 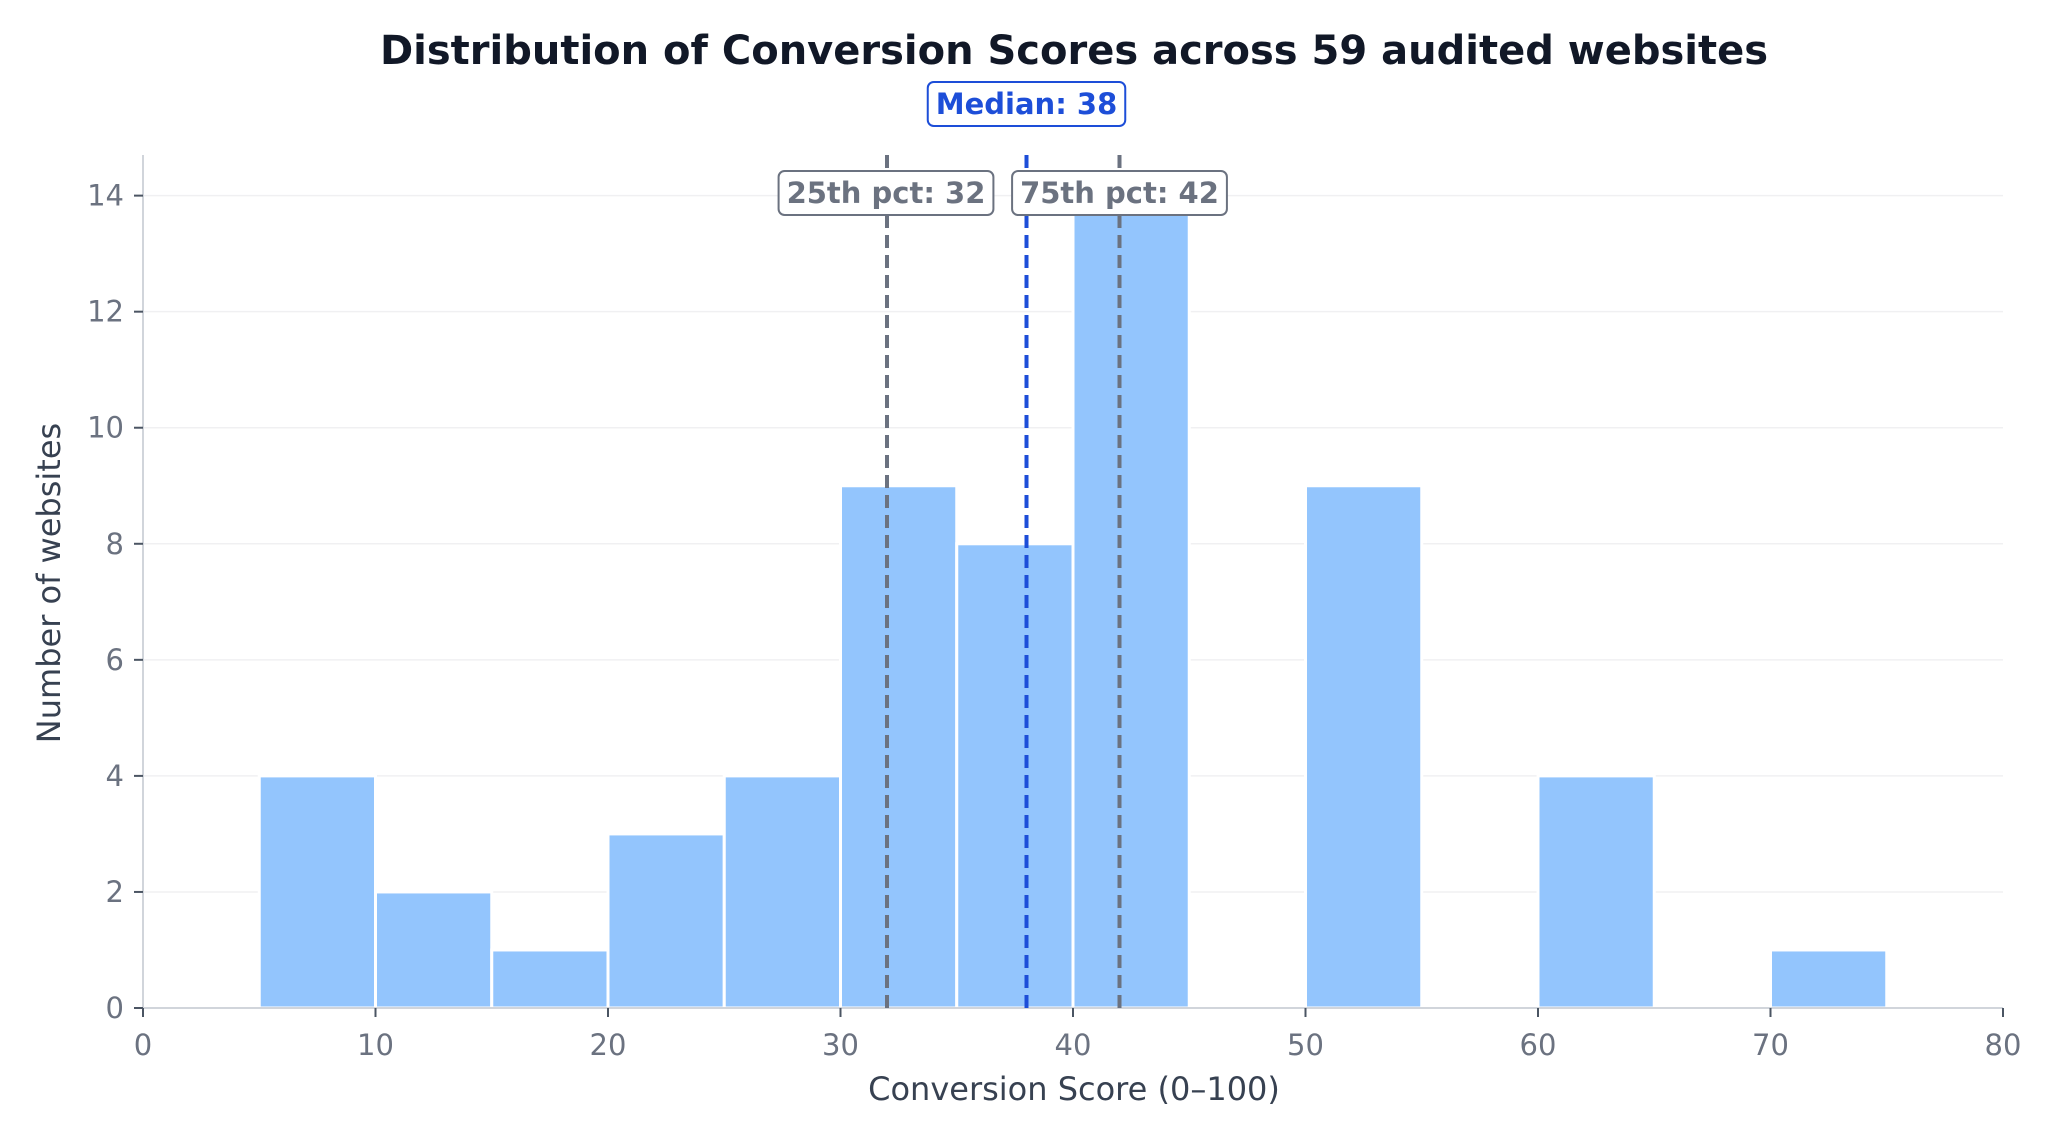 I want to click on x-tick-label-10: 10, so click(x=375, y=1045).